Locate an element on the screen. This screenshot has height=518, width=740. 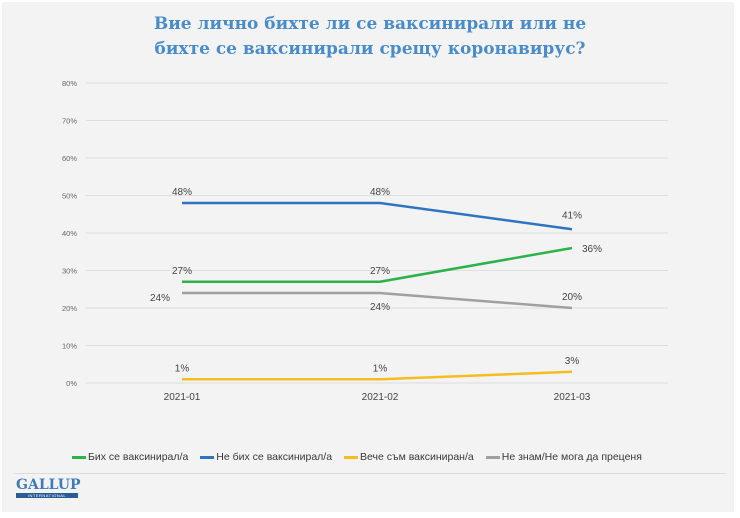
y-axis-ticks: 0% 10% 20% 30% 40% 50% 60% 70% 80% is located at coordinates (69, 233).